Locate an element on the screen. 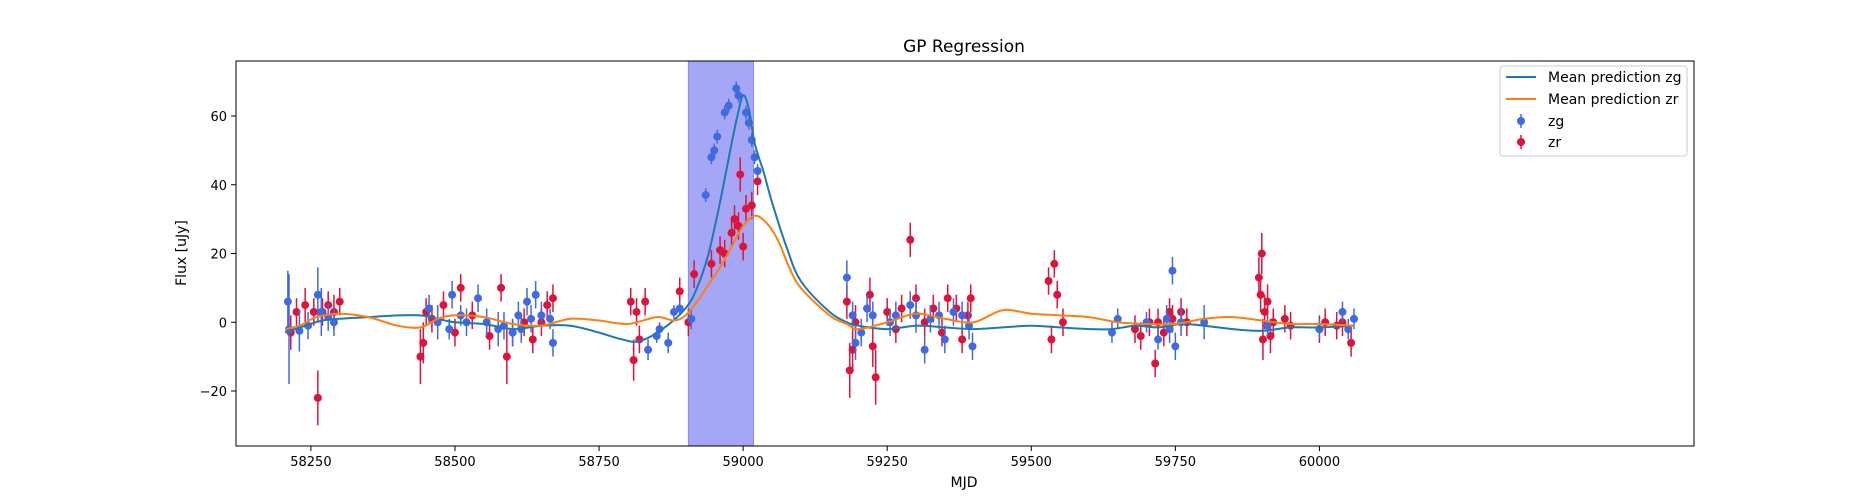 The width and height of the screenshot is (1875, 500). chart-title: GP Regression is located at coordinates (964, 47).